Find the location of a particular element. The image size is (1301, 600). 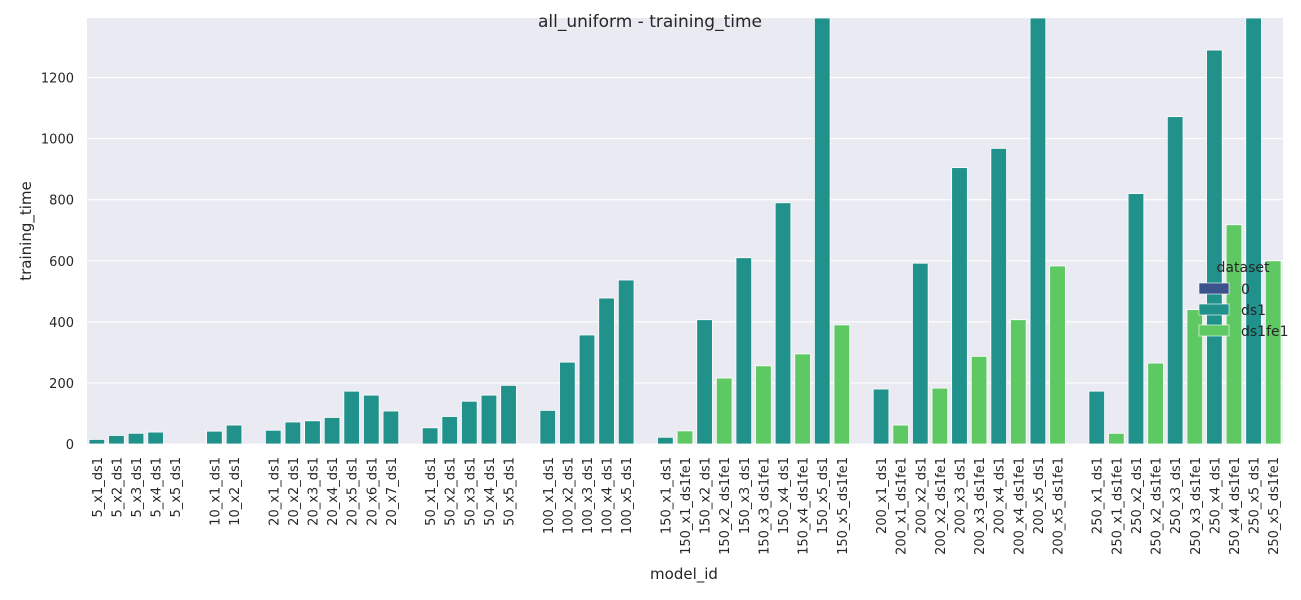

x-tick-label: 200_x1_ds1fe1 is located at coordinates (902, 506).